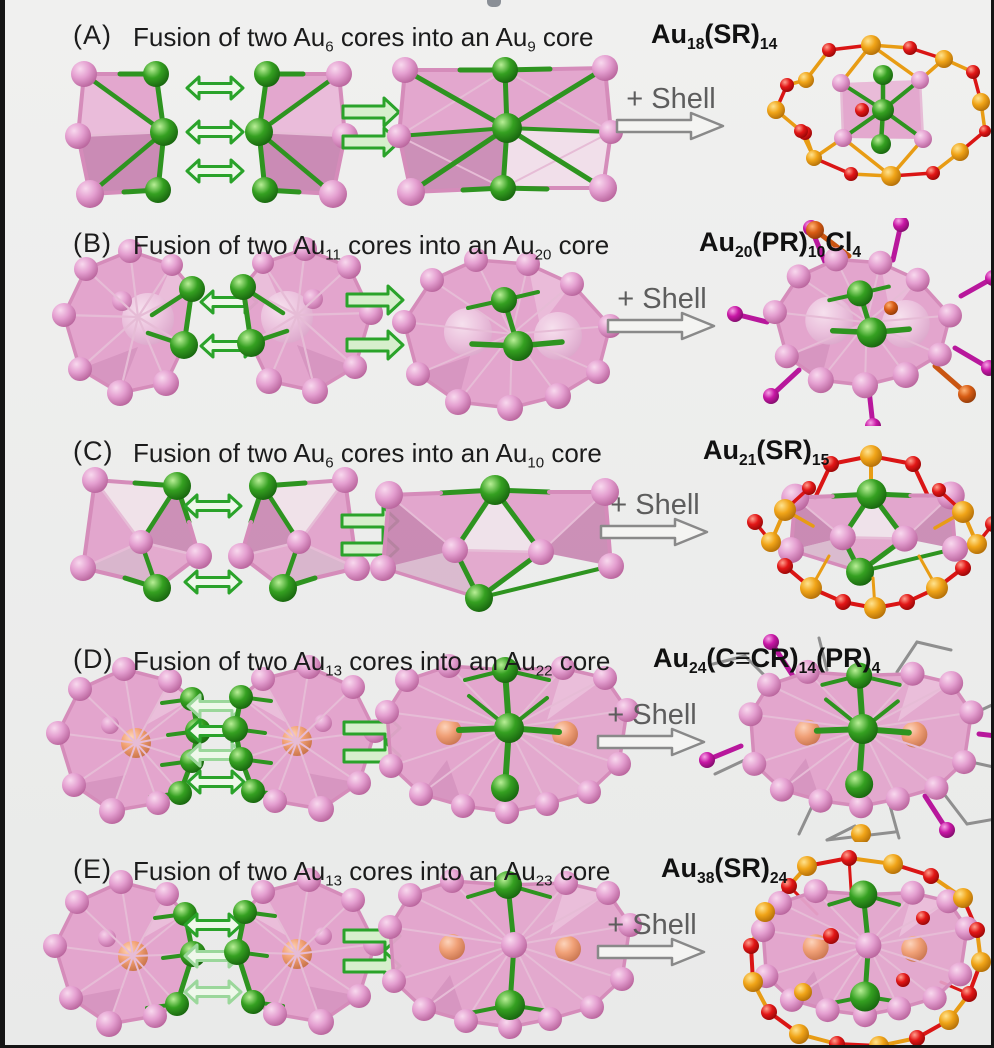 The width and height of the screenshot is (994, 1048). Describe the element at coordinates (363, 39) in the screenshot. I see `panel-title: Fusion of two Au6 cores into an Au9 core` at that location.